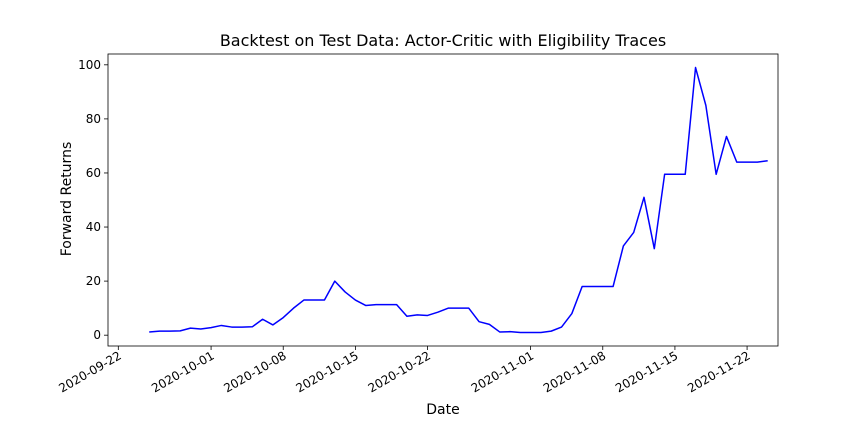  What do you see at coordinates (442, 410) in the screenshot?
I see `x-axis-label: Date` at bounding box center [442, 410].